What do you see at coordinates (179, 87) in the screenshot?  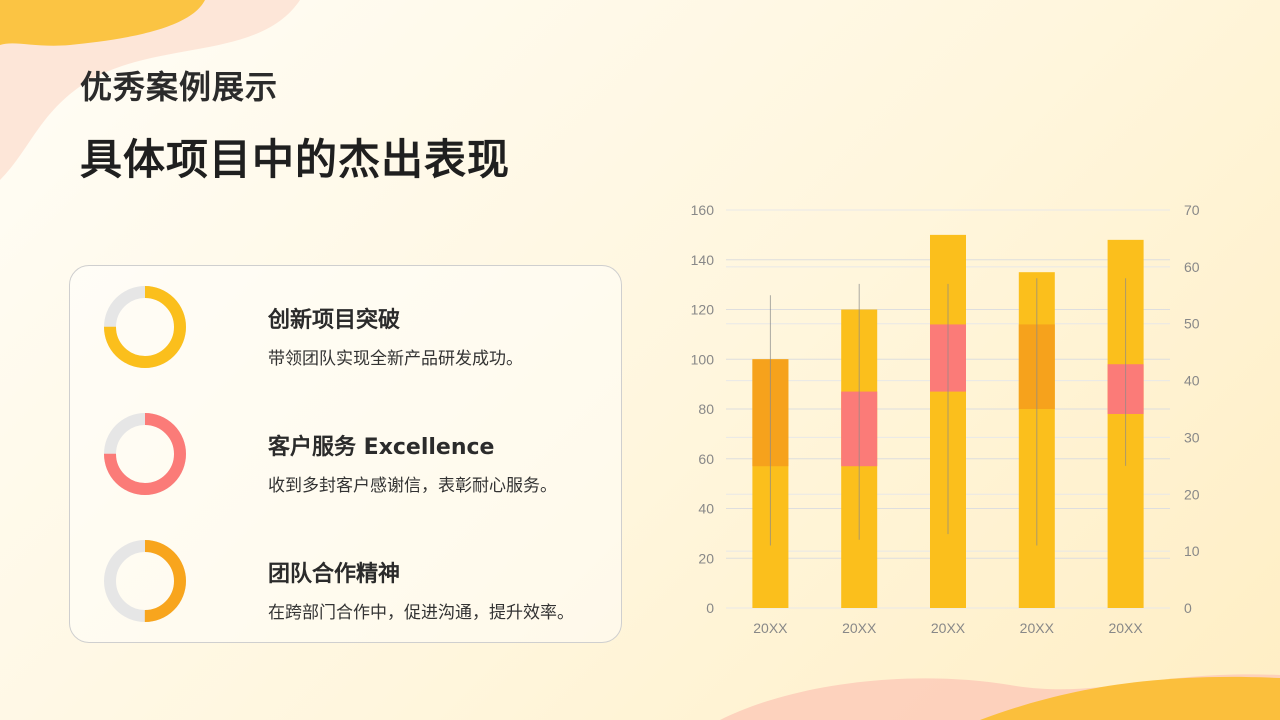 I see `section-subtitle: 优秀案例展示` at bounding box center [179, 87].